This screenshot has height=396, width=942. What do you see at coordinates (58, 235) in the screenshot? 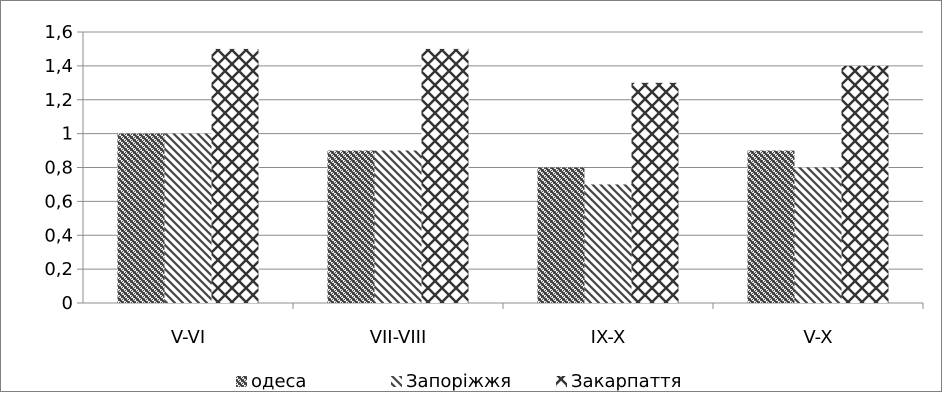
I see `y-tick-label: 0,4` at bounding box center [58, 235].